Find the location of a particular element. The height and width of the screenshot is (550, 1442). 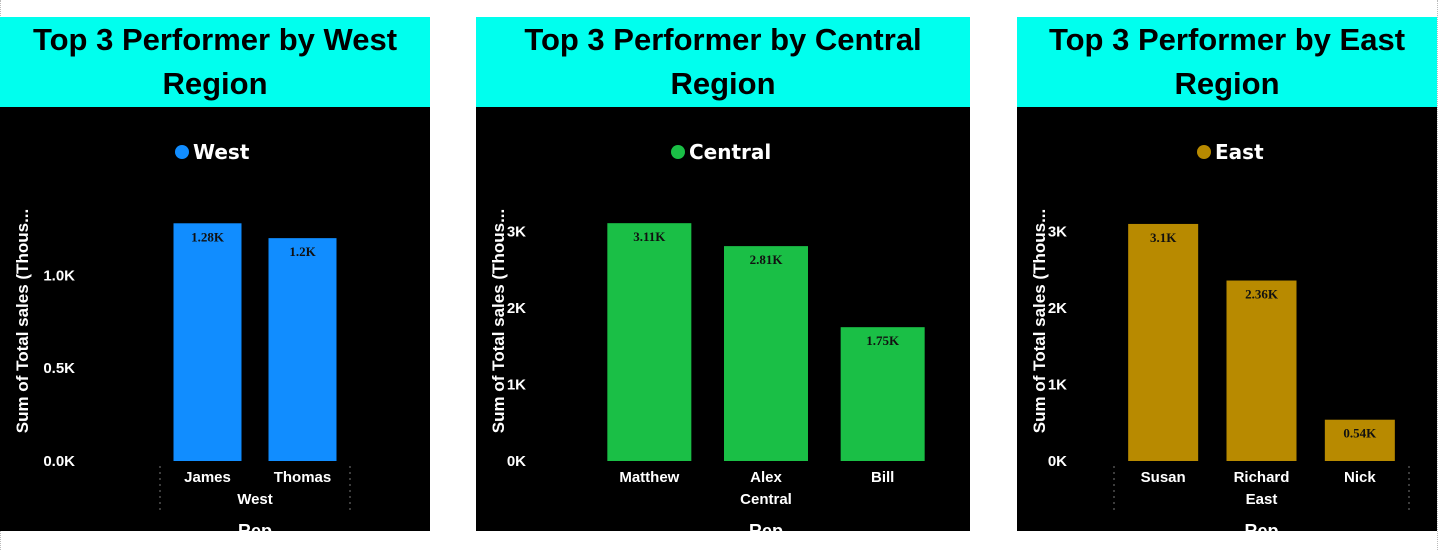

legend-label-central: Central is located at coordinates (730, 152).